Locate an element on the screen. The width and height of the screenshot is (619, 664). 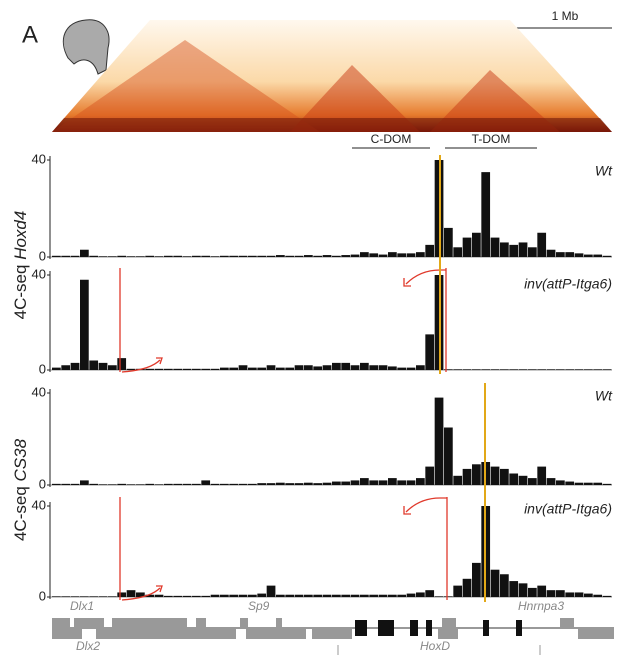
y-tick-label: 40 is located at coordinates (39, 273).